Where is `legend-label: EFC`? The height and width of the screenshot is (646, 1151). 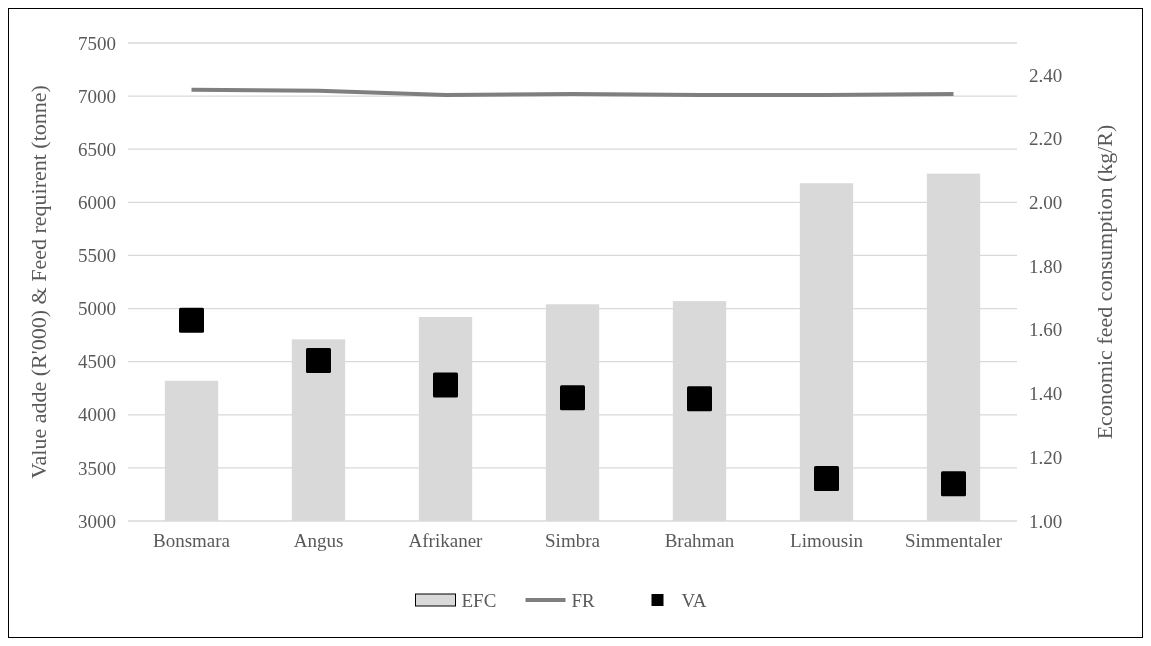
legend-label: EFC is located at coordinates (479, 600).